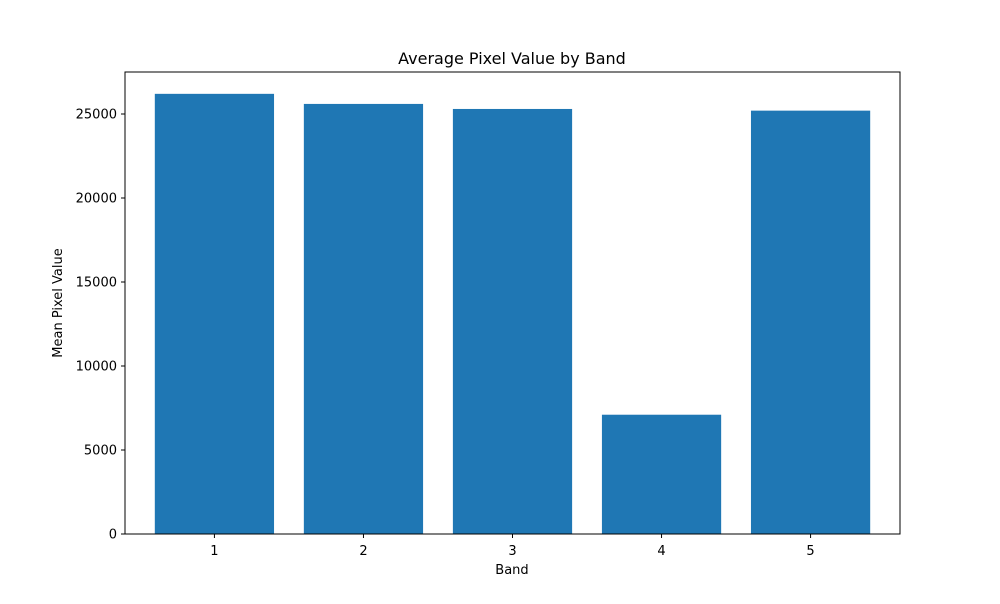 The width and height of the screenshot is (1000, 604). Describe the element at coordinates (810, 551) in the screenshot. I see `x-tick-label: 5` at that location.